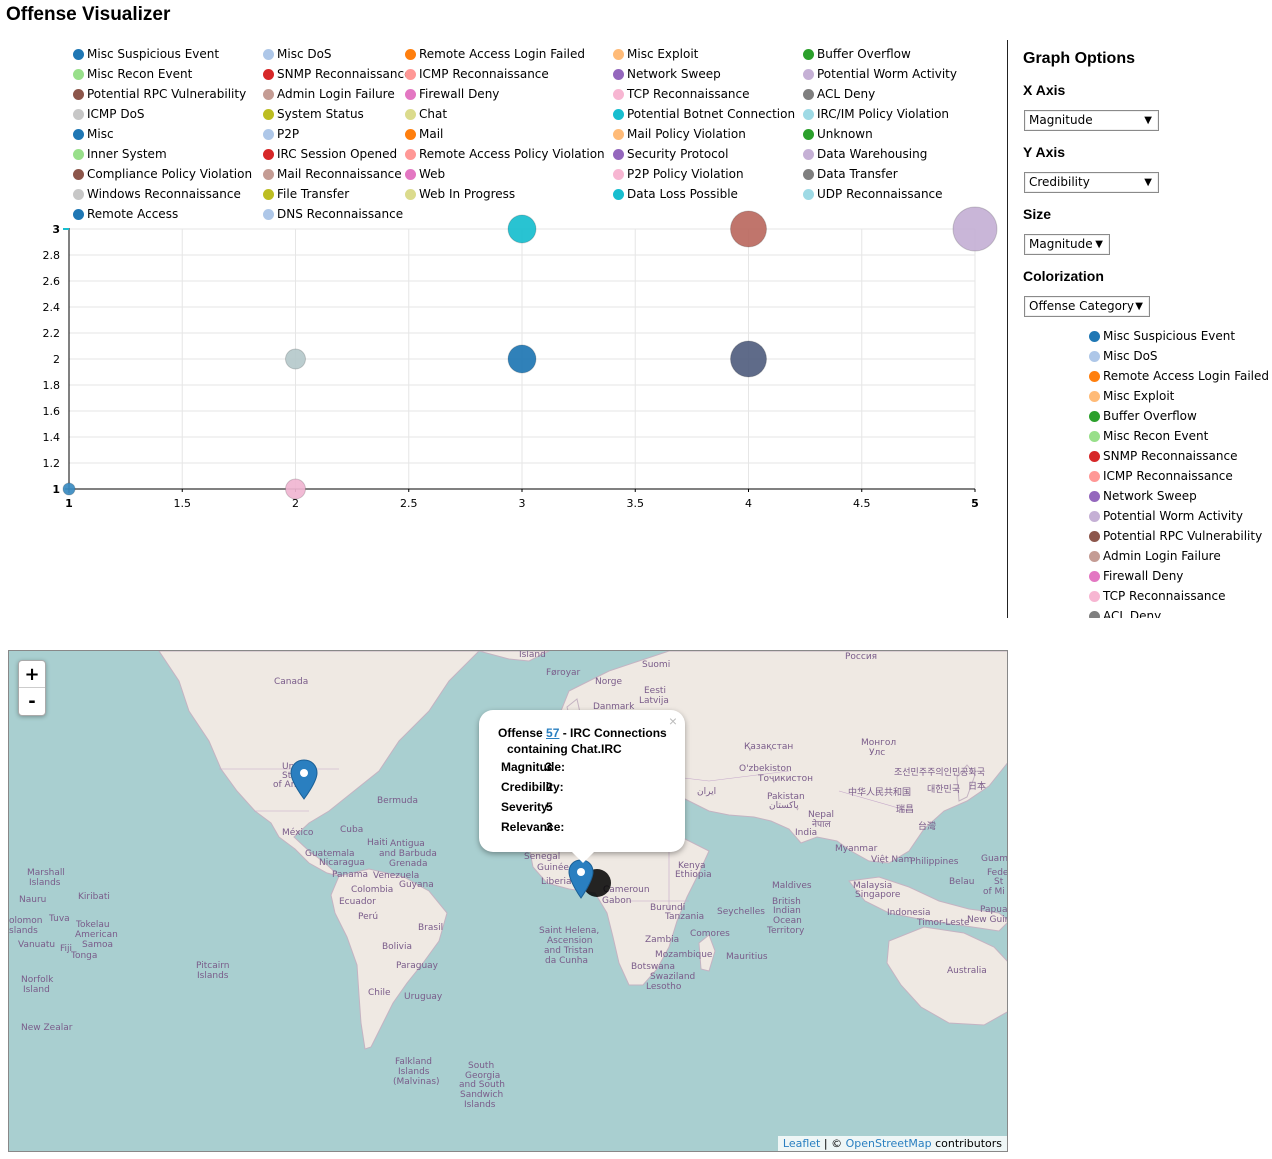 This screenshot has width=1272, height=1159. What do you see at coordinates (100, 134) in the screenshot?
I see `legend-label: Misc` at bounding box center [100, 134].